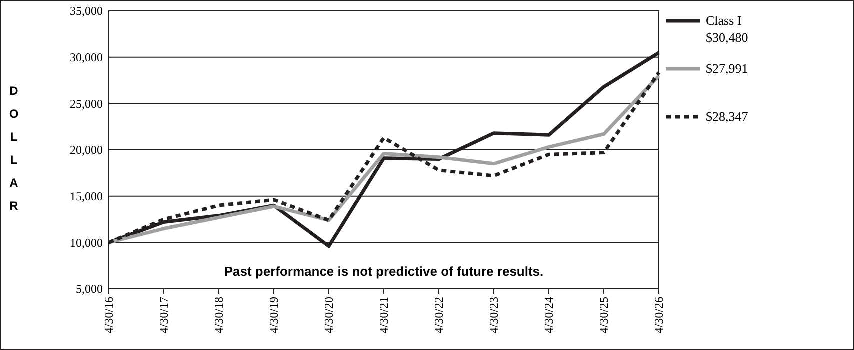 The image size is (854, 350). Describe the element at coordinates (89, 289) in the screenshot. I see `y-tick-label: 5,000` at that location.